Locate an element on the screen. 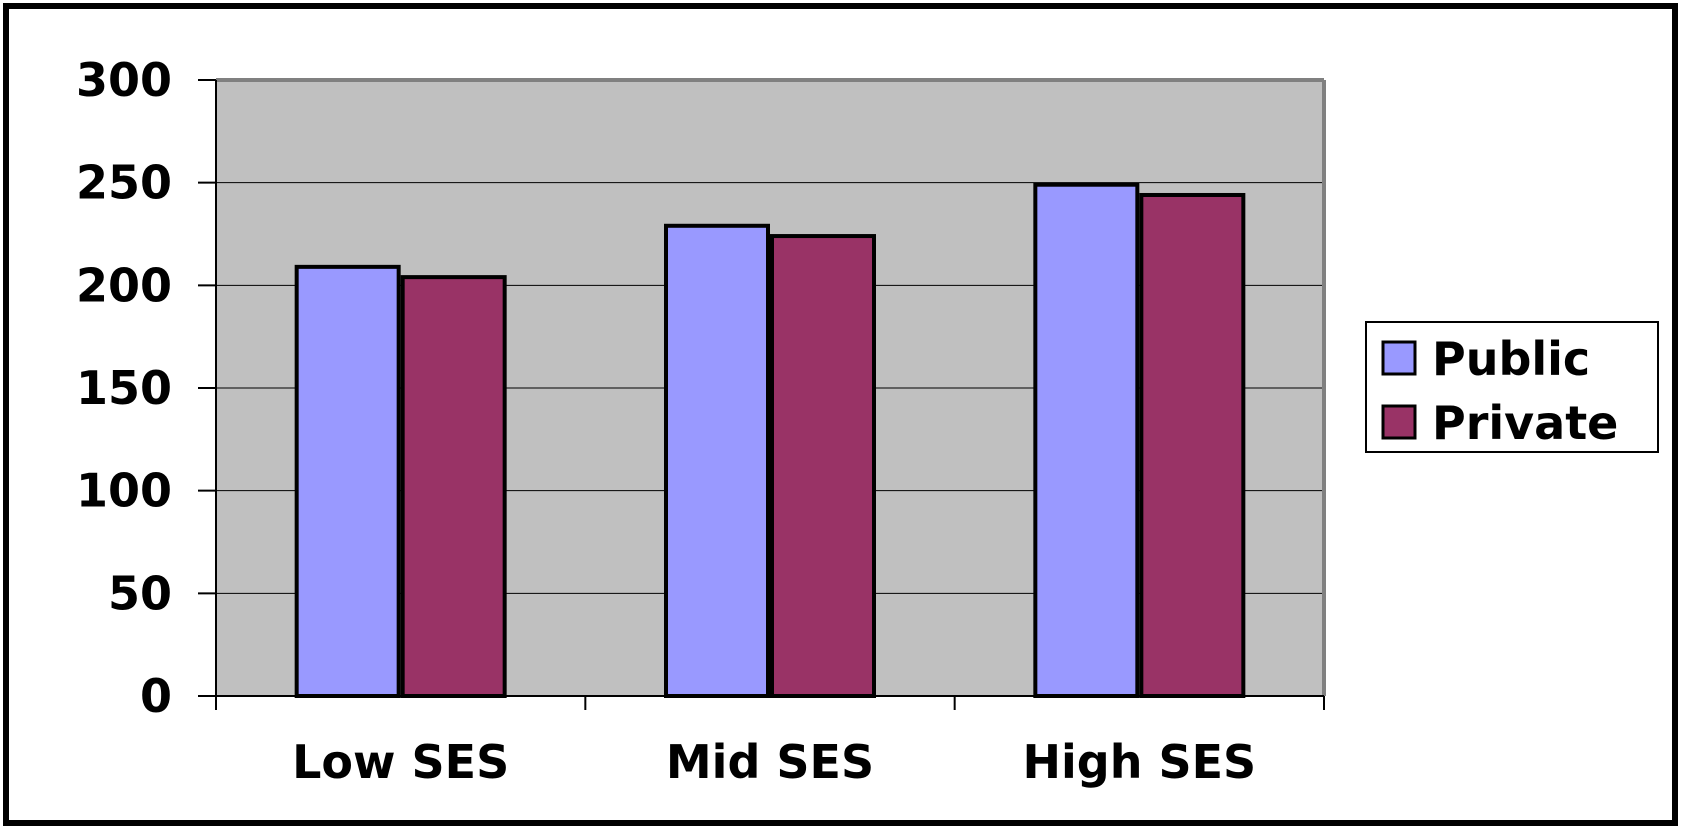  bar-public-high-ses is located at coordinates (1086, 440).